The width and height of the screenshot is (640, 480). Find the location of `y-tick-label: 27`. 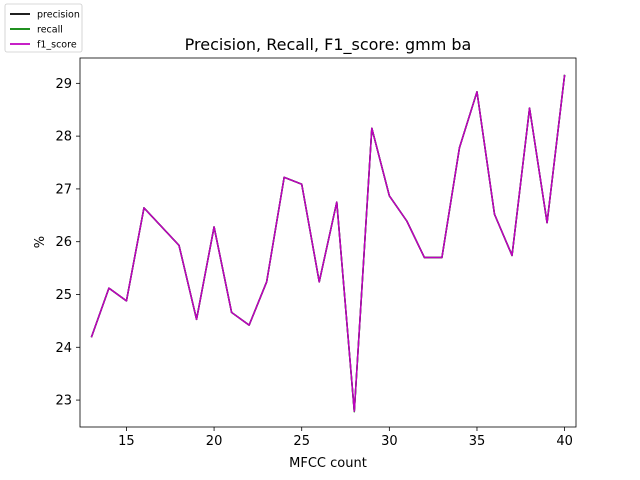

y-tick-label: 27 is located at coordinates (63, 189).